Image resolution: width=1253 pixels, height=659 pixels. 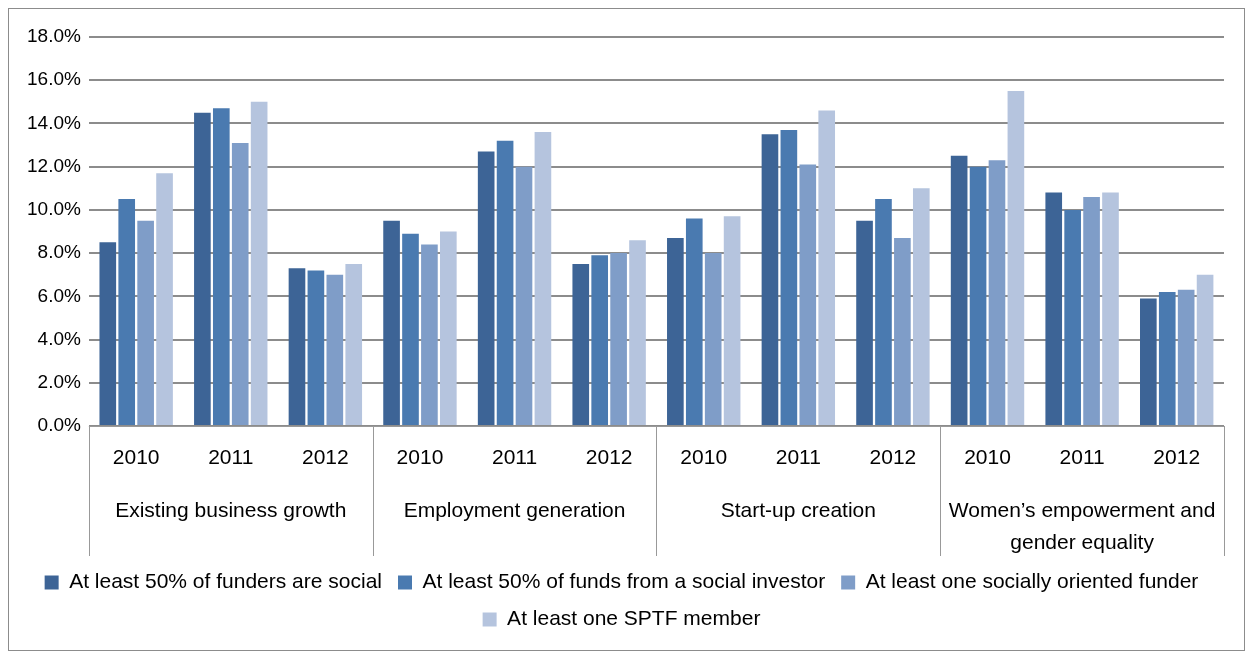 What do you see at coordinates (231, 509) in the screenshot?
I see `text: Existing business growth` at bounding box center [231, 509].